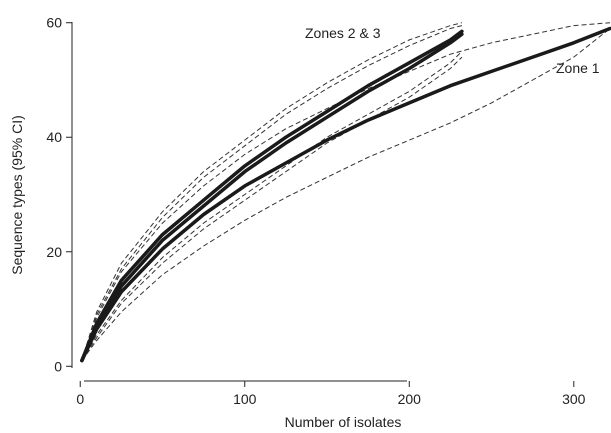  What do you see at coordinates (343, 422) in the screenshot?
I see `x-axis-label: Number of isolates` at bounding box center [343, 422].